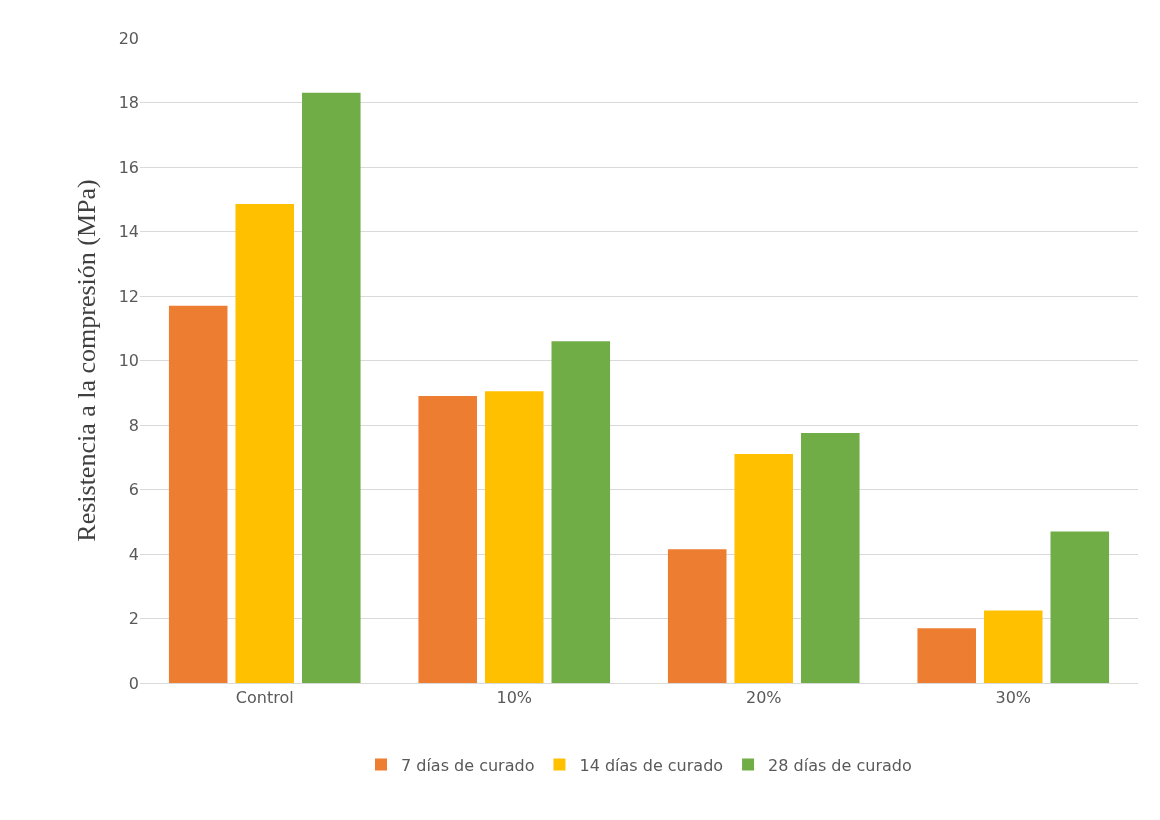 The height and width of the screenshot is (820, 1160). What do you see at coordinates (128, 296) in the screenshot?
I see `y-tick-label: 12` at bounding box center [128, 296].